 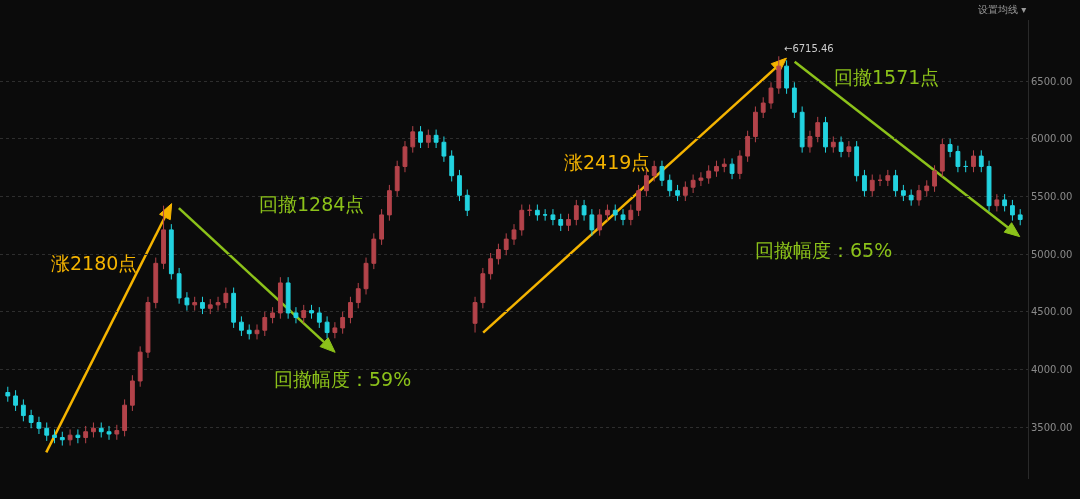 What do you see at coordinates (1052, 254) in the screenshot?
I see `y-tick-label: 5000.00` at bounding box center [1052, 254].